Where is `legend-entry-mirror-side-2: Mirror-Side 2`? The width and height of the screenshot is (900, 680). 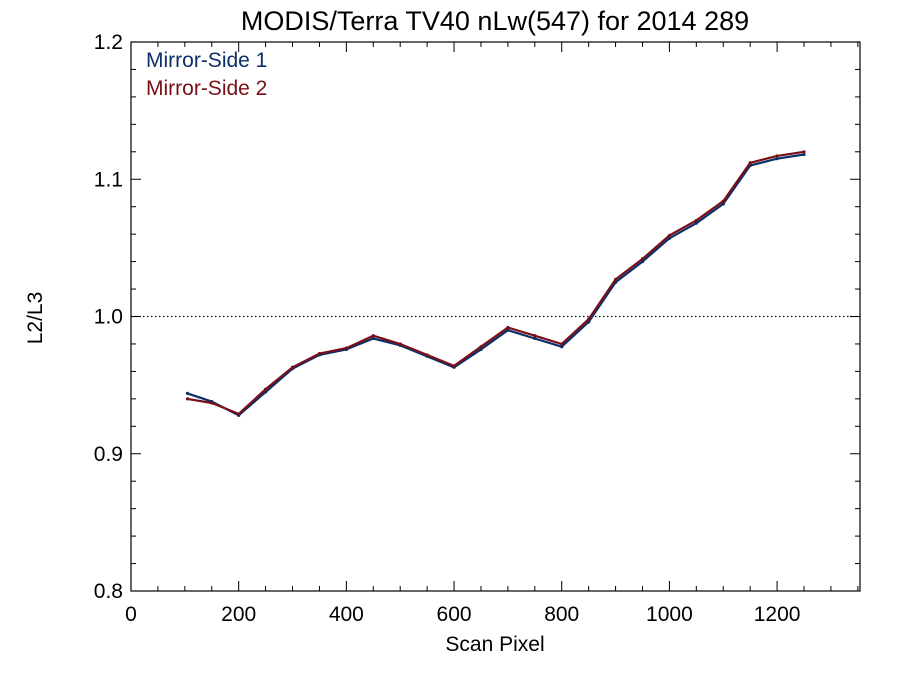
legend-entry-mirror-side-2: Mirror-Side 2 is located at coordinates (206, 88).